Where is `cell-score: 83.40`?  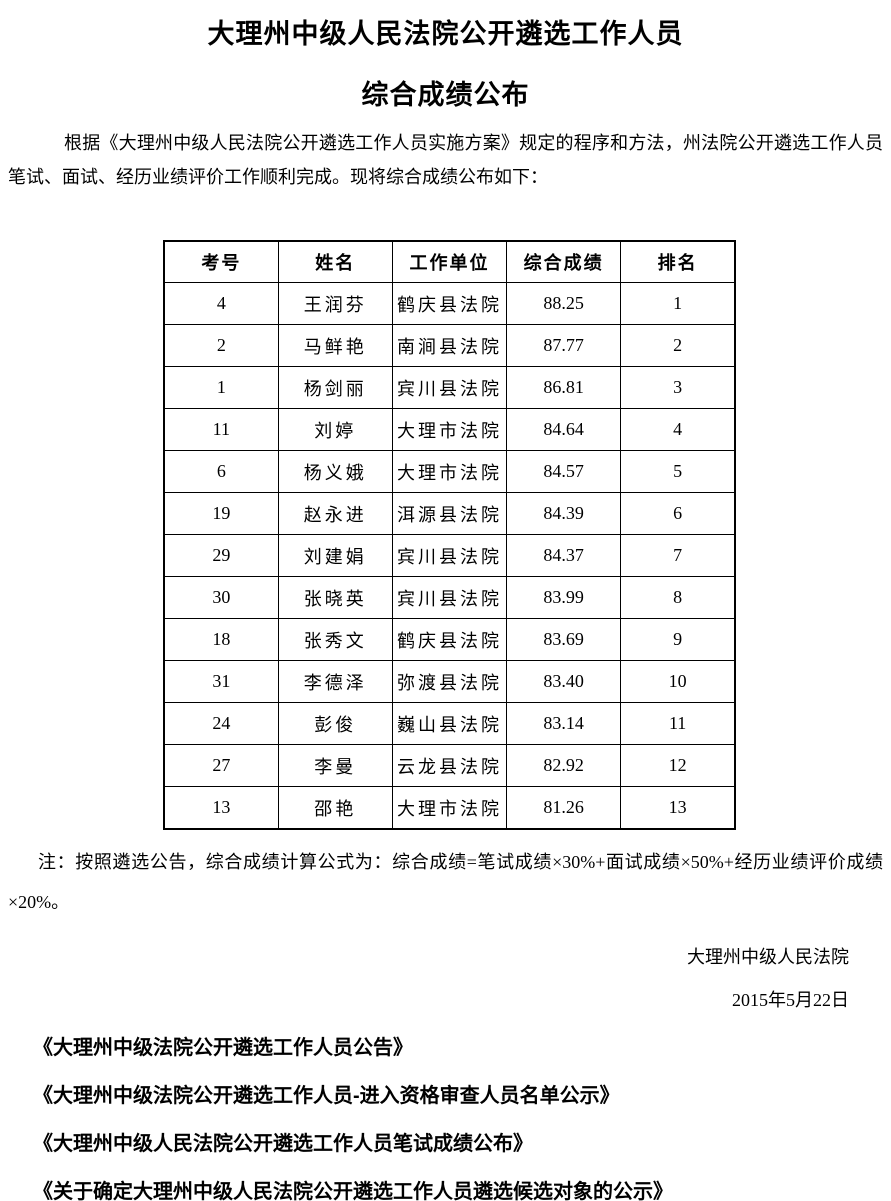 cell-score: 83.40 is located at coordinates (564, 682).